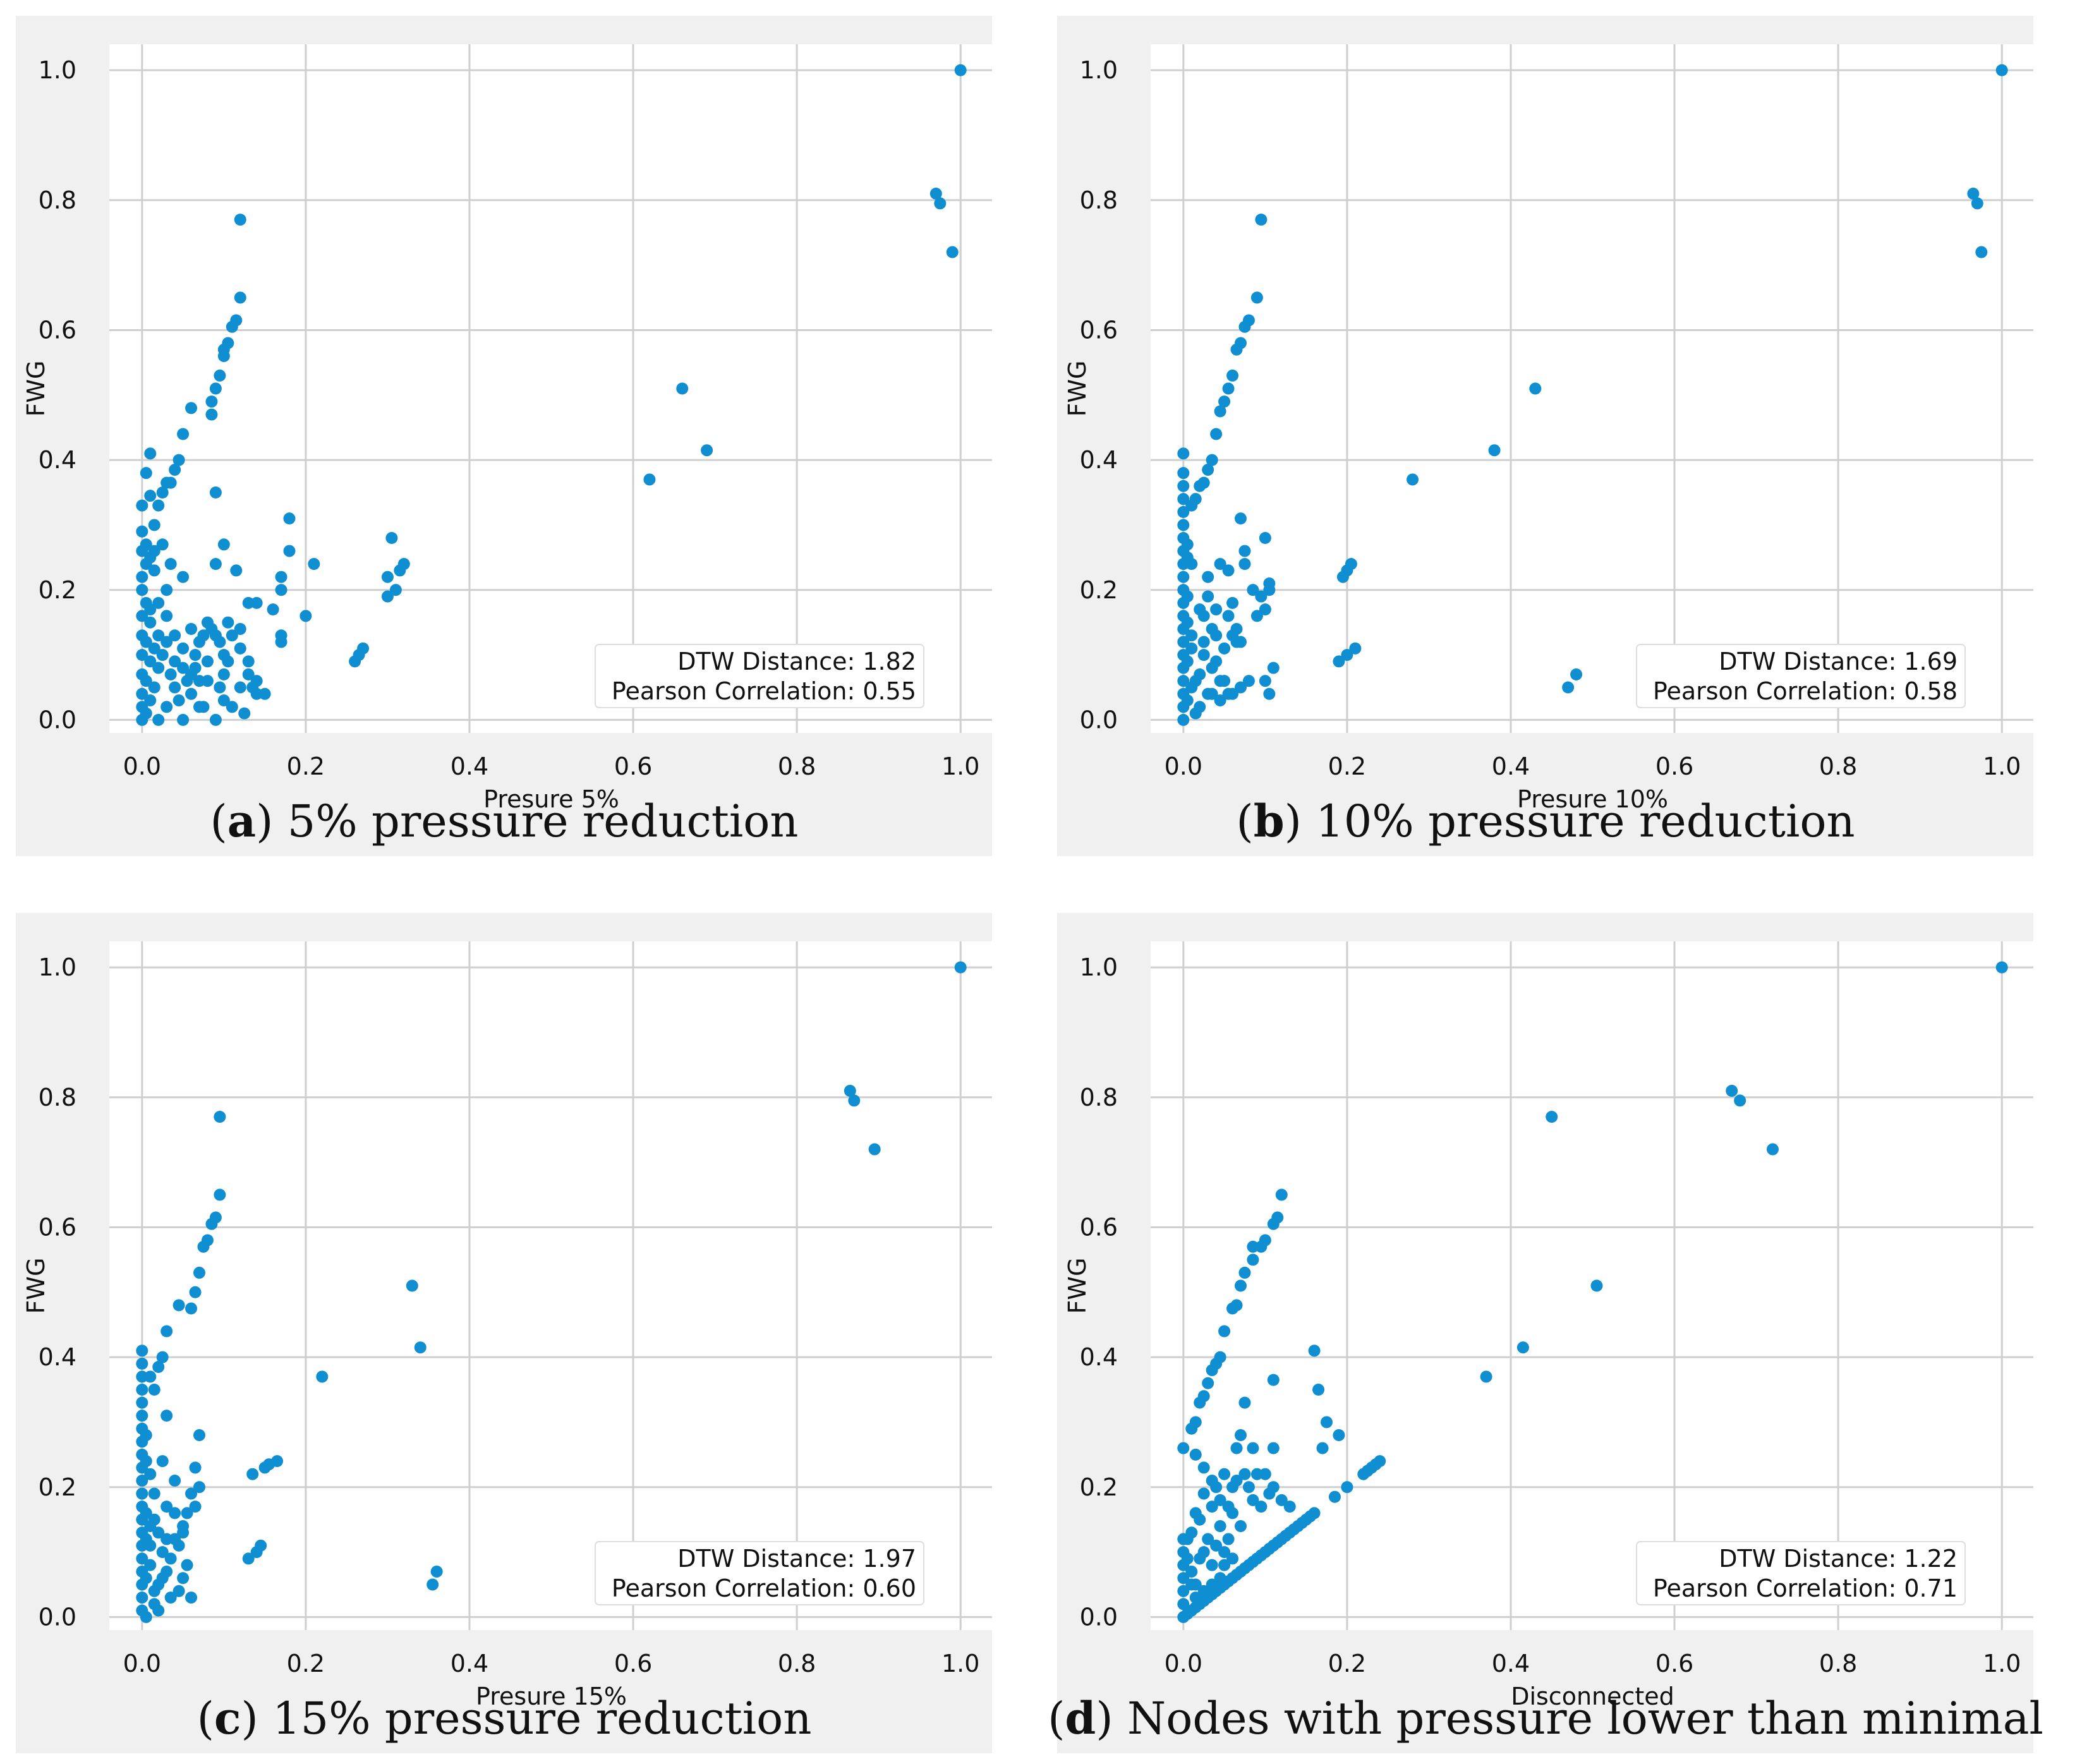 Image resolution: width=2082 pixels, height=1764 pixels. I want to click on x-tick-label: 0.4, so click(470, 766).